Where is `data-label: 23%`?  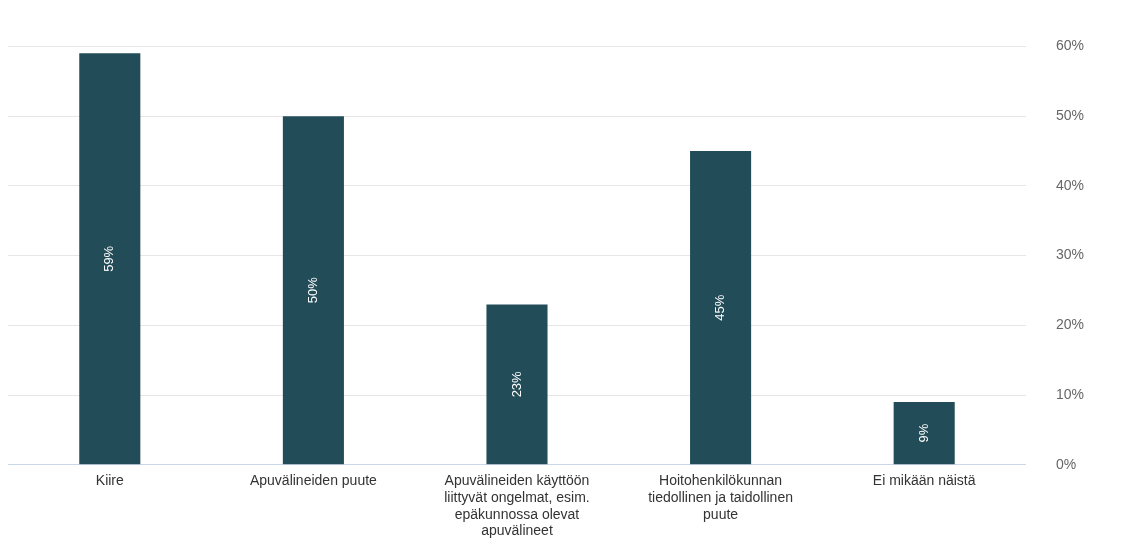
data-label: 23% is located at coordinates (516, 384).